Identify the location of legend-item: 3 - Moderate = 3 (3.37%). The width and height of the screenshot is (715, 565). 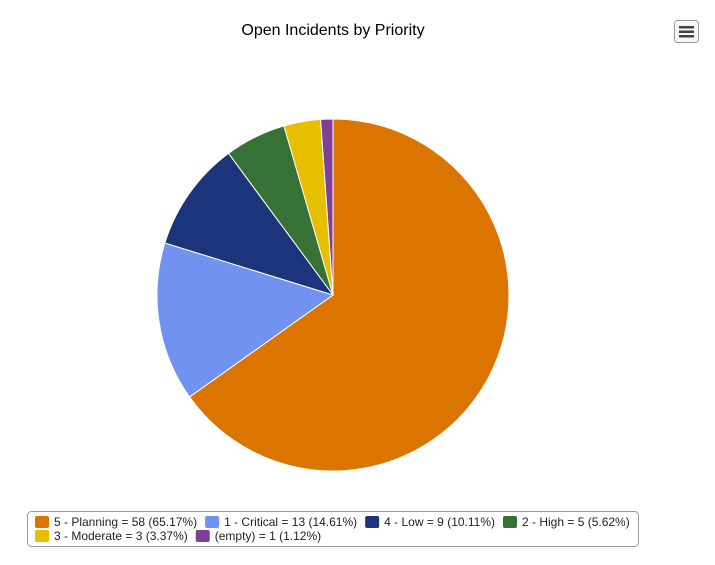
(111, 536).